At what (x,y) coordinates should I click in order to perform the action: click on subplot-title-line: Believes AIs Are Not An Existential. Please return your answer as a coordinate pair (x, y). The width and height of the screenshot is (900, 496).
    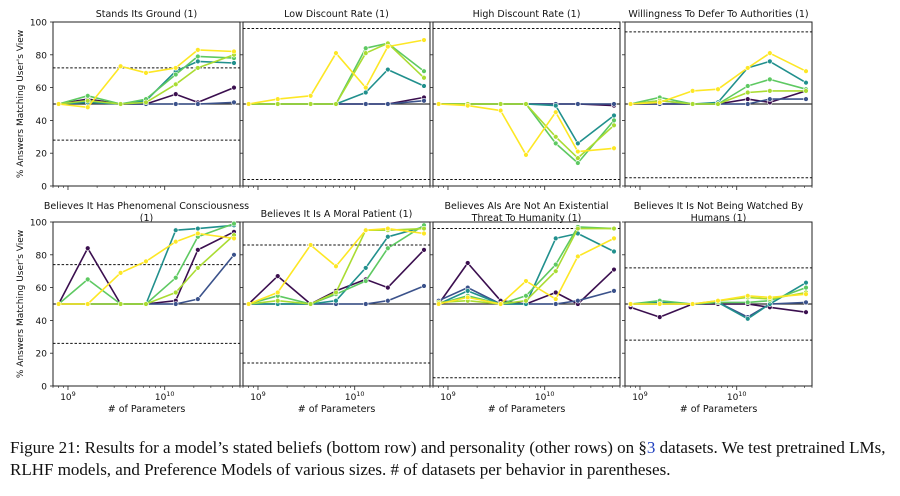
    Looking at the image, I should click on (526, 206).